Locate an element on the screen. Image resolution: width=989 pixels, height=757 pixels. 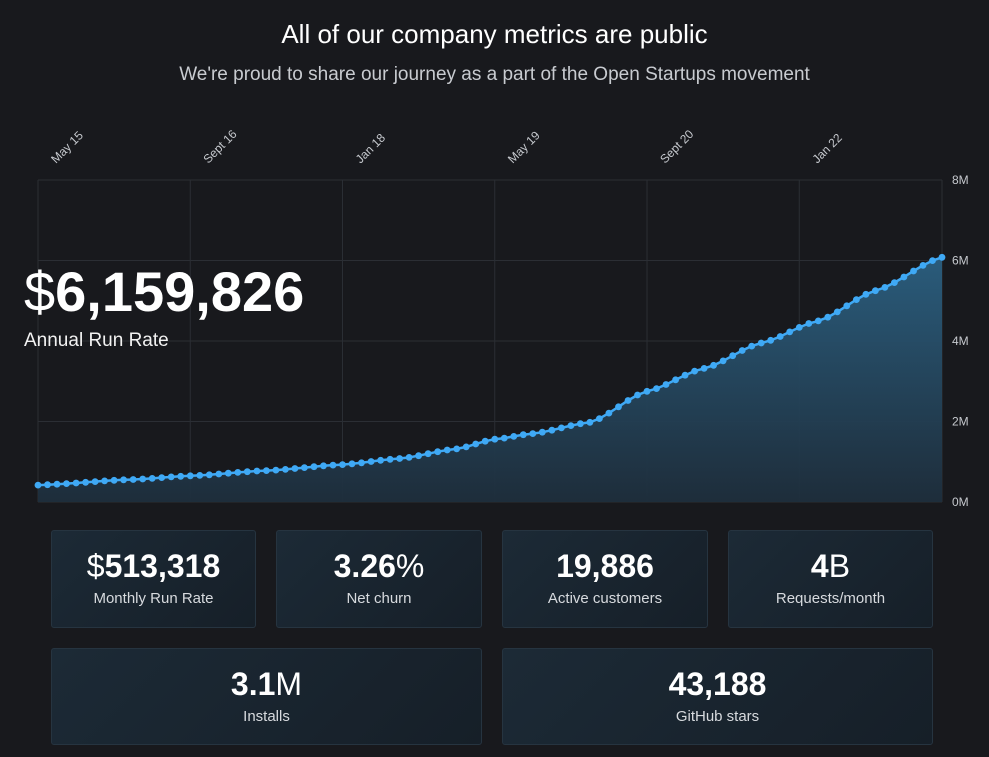
x-tick-label: Sept 16 is located at coordinates (219, 146).